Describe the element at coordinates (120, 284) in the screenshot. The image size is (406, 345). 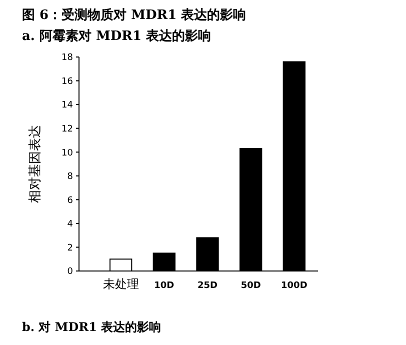
I see `x-tick-label: 未处理` at that location.